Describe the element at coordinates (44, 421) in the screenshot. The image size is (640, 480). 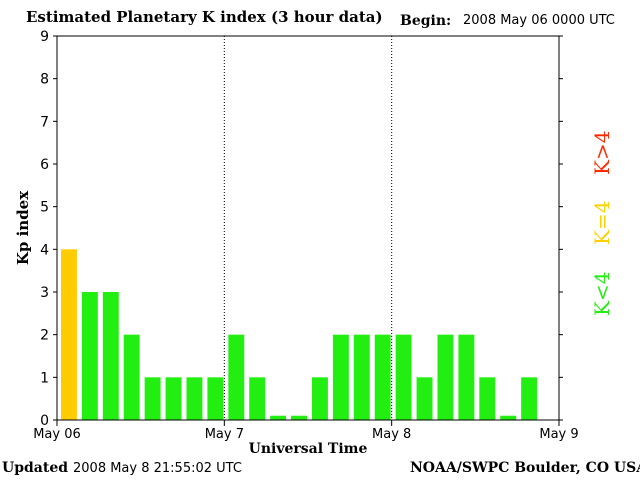
I see `y-tick-label: 0` at that location.